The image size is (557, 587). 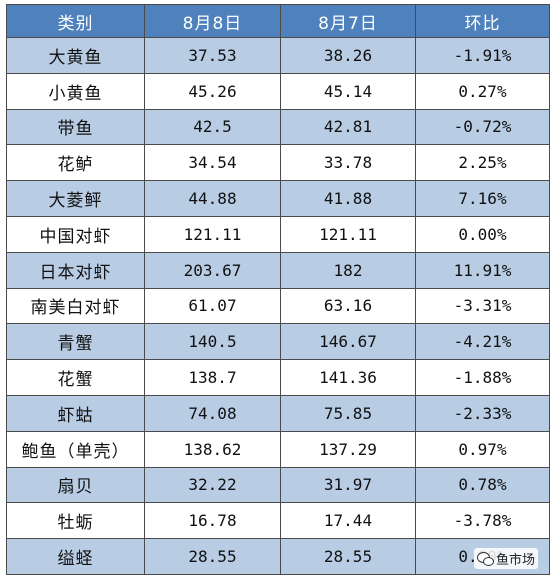 What do you see at coordinates (516, 560) in the screenshot?
I see `watermark-text: 鱼市场` at bounding box center [516, 560].